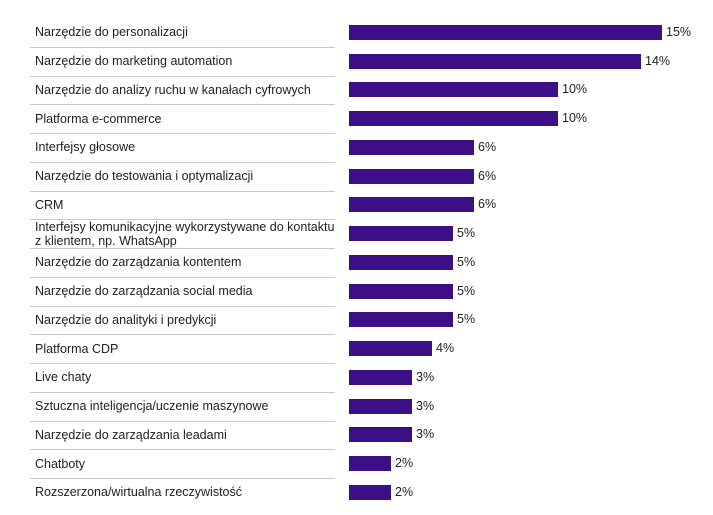 The width and height of the screenshot is (713, 515). What do you see at coordinates (445, 348) in the screenshot?
I see `value-label: 4%` at bounding box center [445, 348].